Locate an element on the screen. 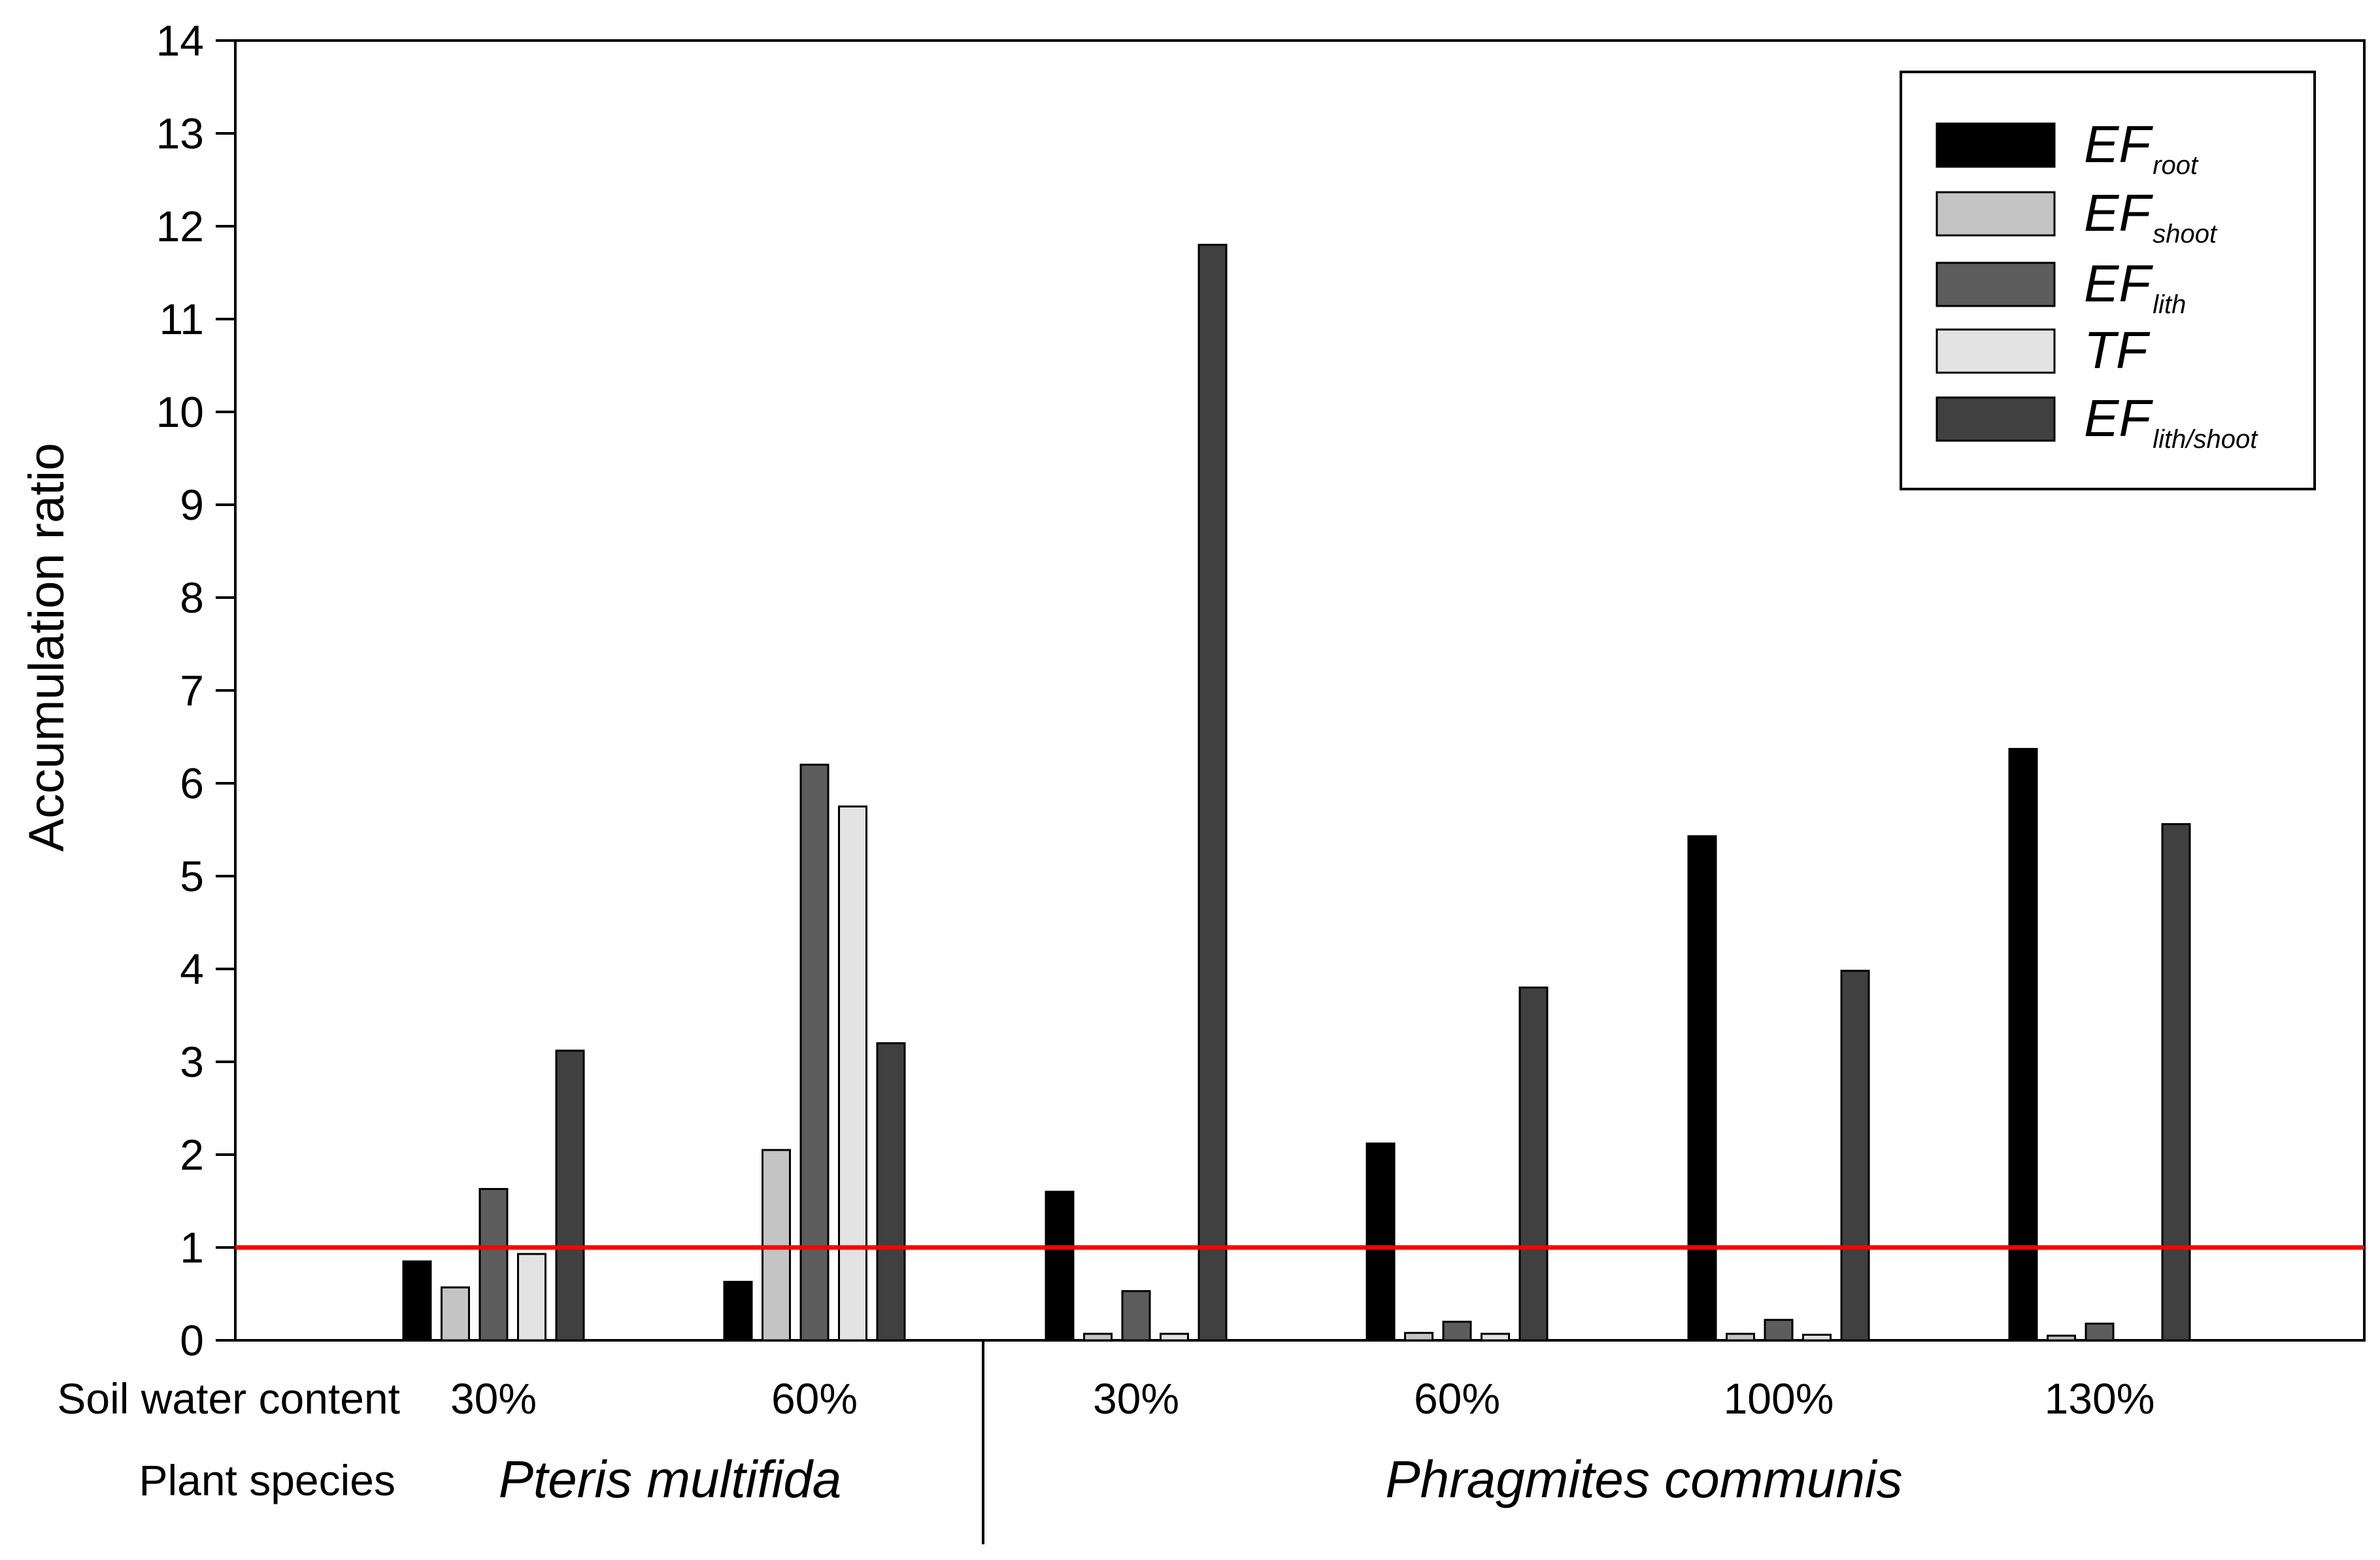 The image size is (2380, 1560). y-tick-label: 12 is located at coordinates (180, 226).